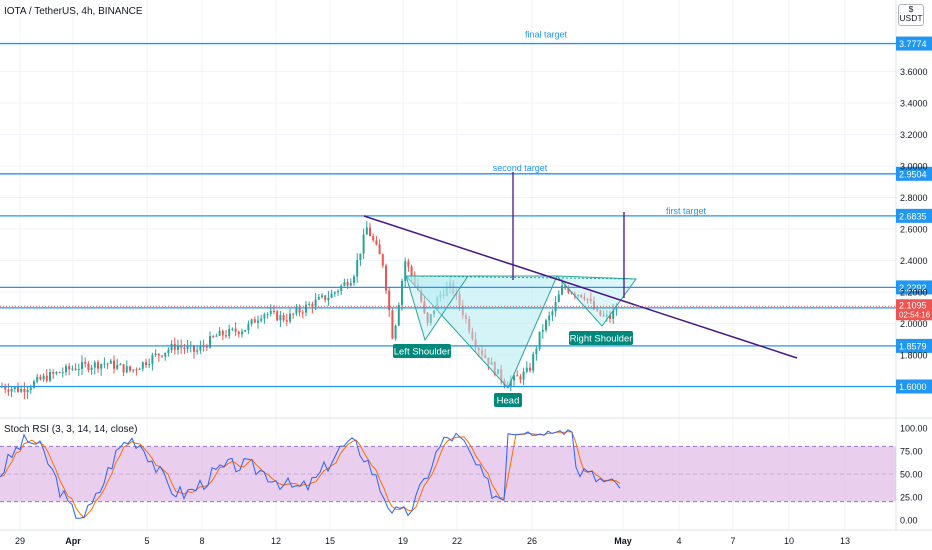 The height and width of the screenshot is (550, 932). I want to click on level-annotation: final target, so click(546, 35).